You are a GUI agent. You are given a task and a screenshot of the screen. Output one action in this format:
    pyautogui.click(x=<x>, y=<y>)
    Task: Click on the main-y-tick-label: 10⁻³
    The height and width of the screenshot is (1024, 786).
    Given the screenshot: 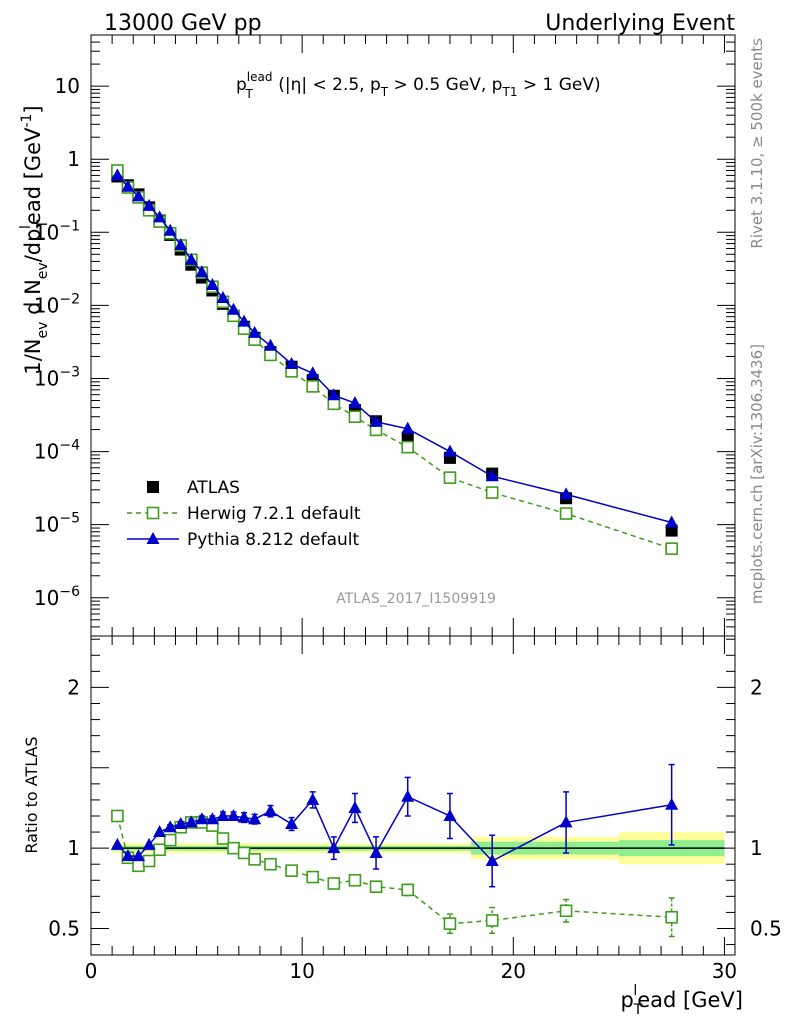 What is the action you would take?
    pyautogui.click(x=57, y=377)
    